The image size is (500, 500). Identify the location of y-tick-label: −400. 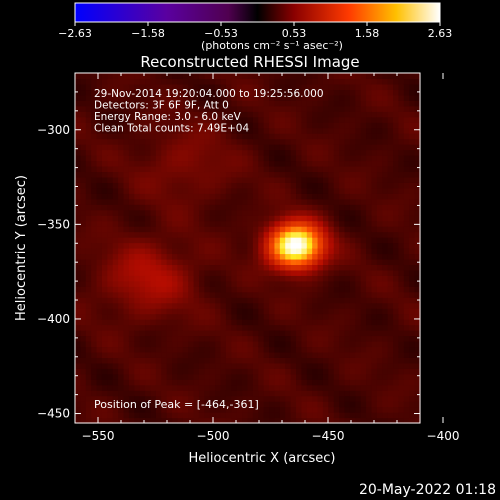
(53, 319).